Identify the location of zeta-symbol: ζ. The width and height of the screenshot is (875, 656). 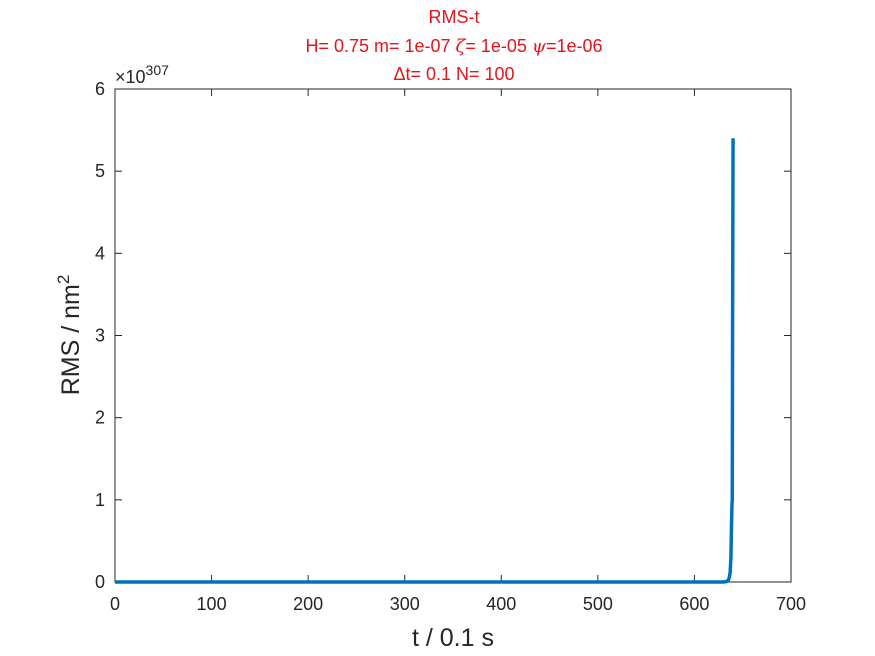
(461, 46).